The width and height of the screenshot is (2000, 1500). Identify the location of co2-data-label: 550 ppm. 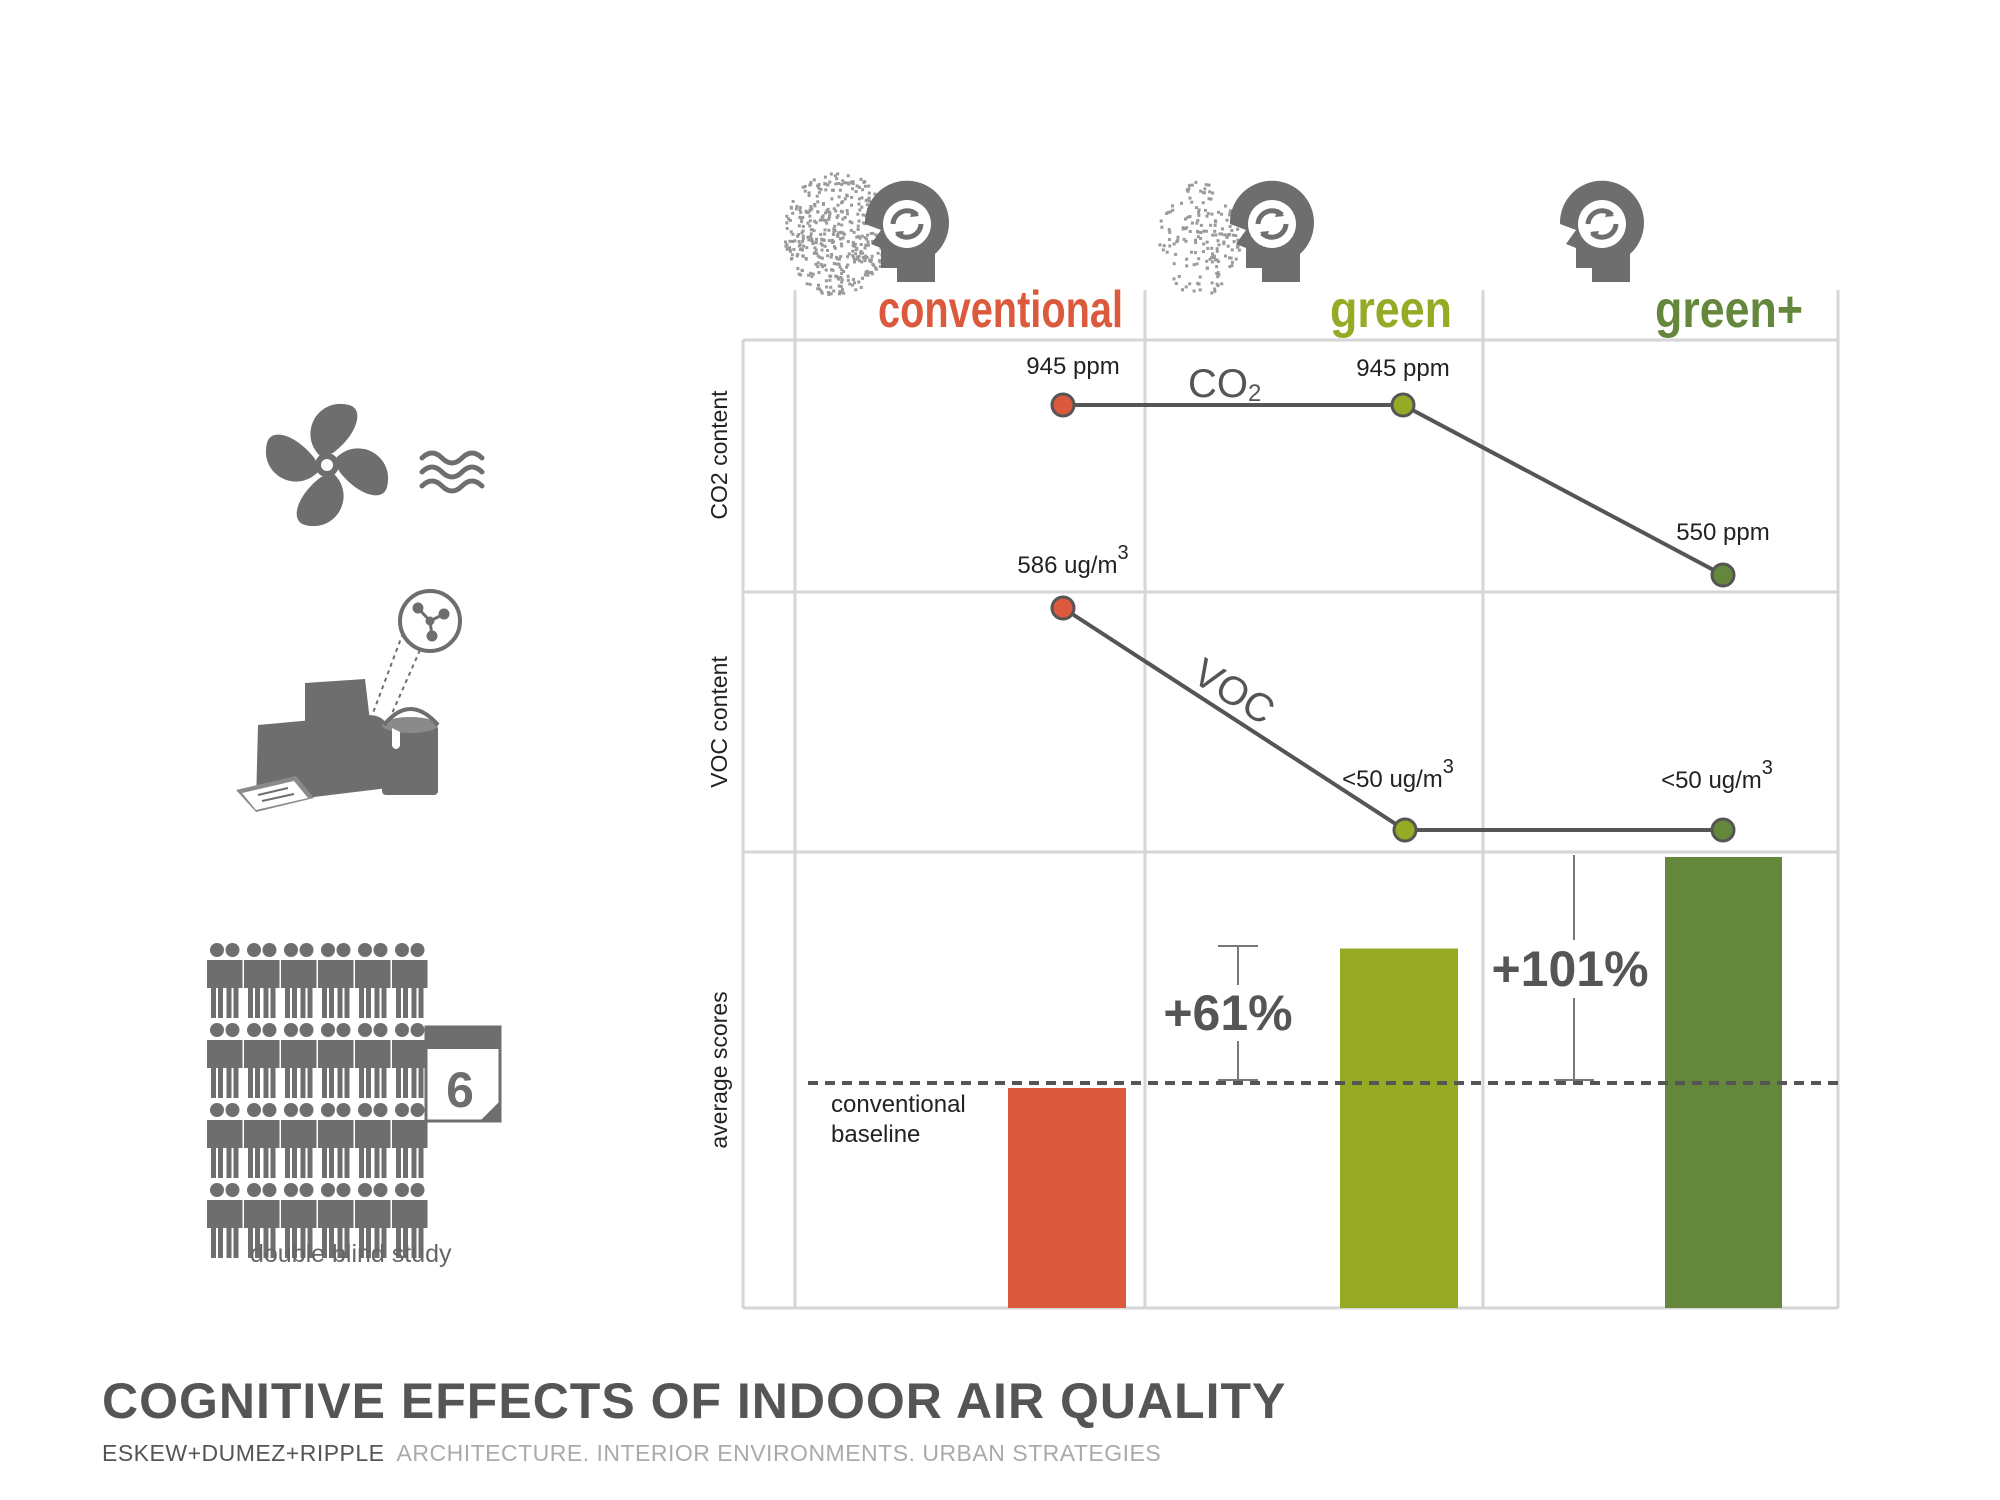
(1722, 532).